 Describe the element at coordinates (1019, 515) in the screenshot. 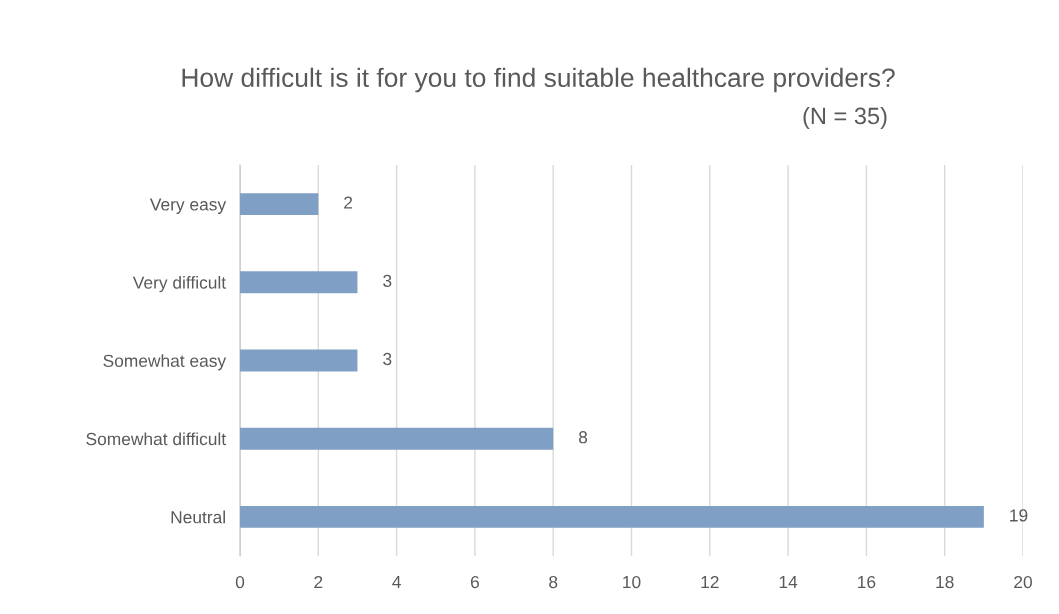

I see `data-label: 19` at that location.